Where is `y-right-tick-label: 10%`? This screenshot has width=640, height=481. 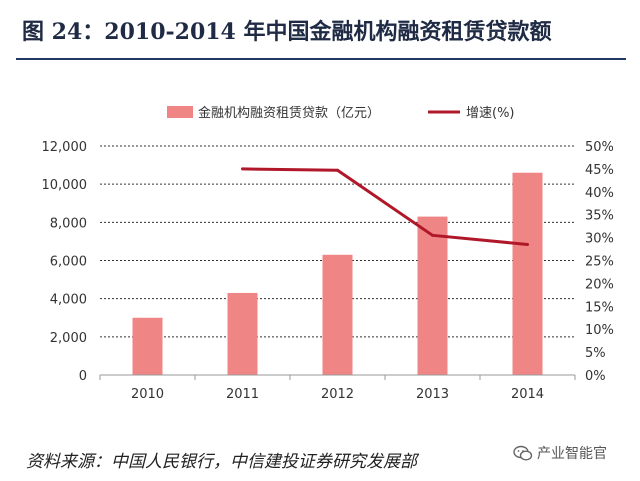
y-right-tick-label: 10% is located at coordinates (599, 330).